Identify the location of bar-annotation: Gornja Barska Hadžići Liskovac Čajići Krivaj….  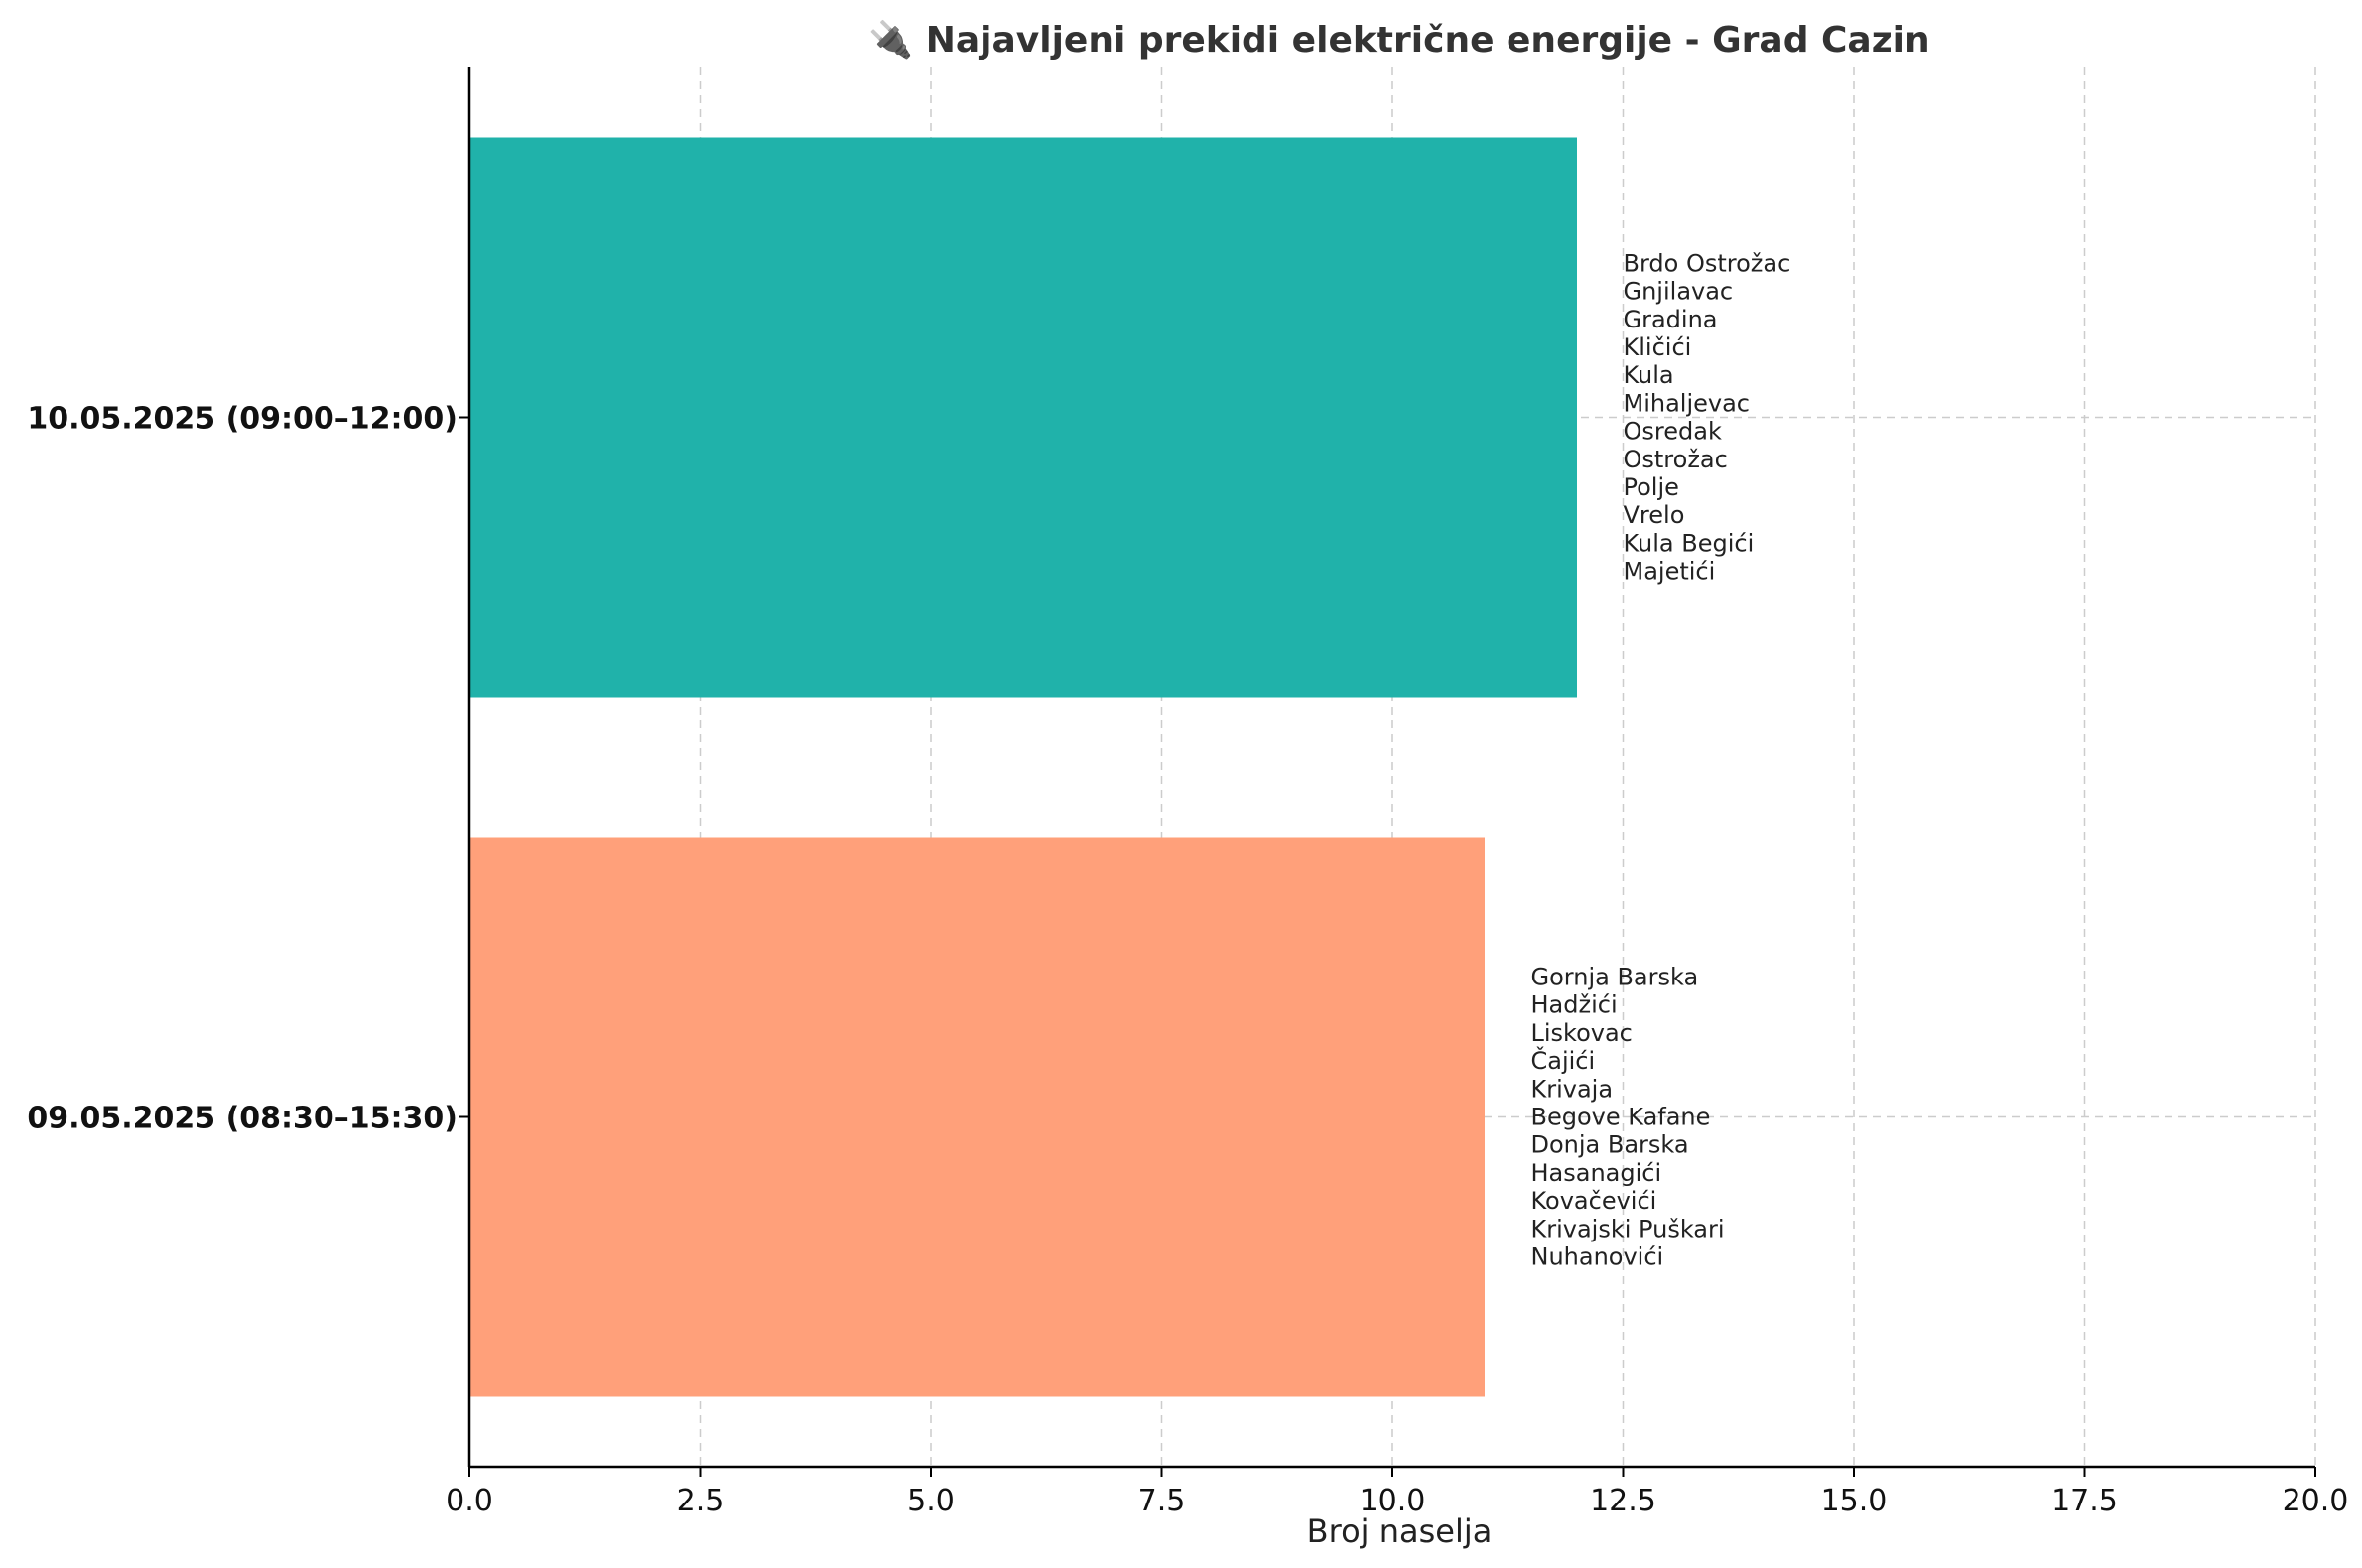
(1628, 1117).